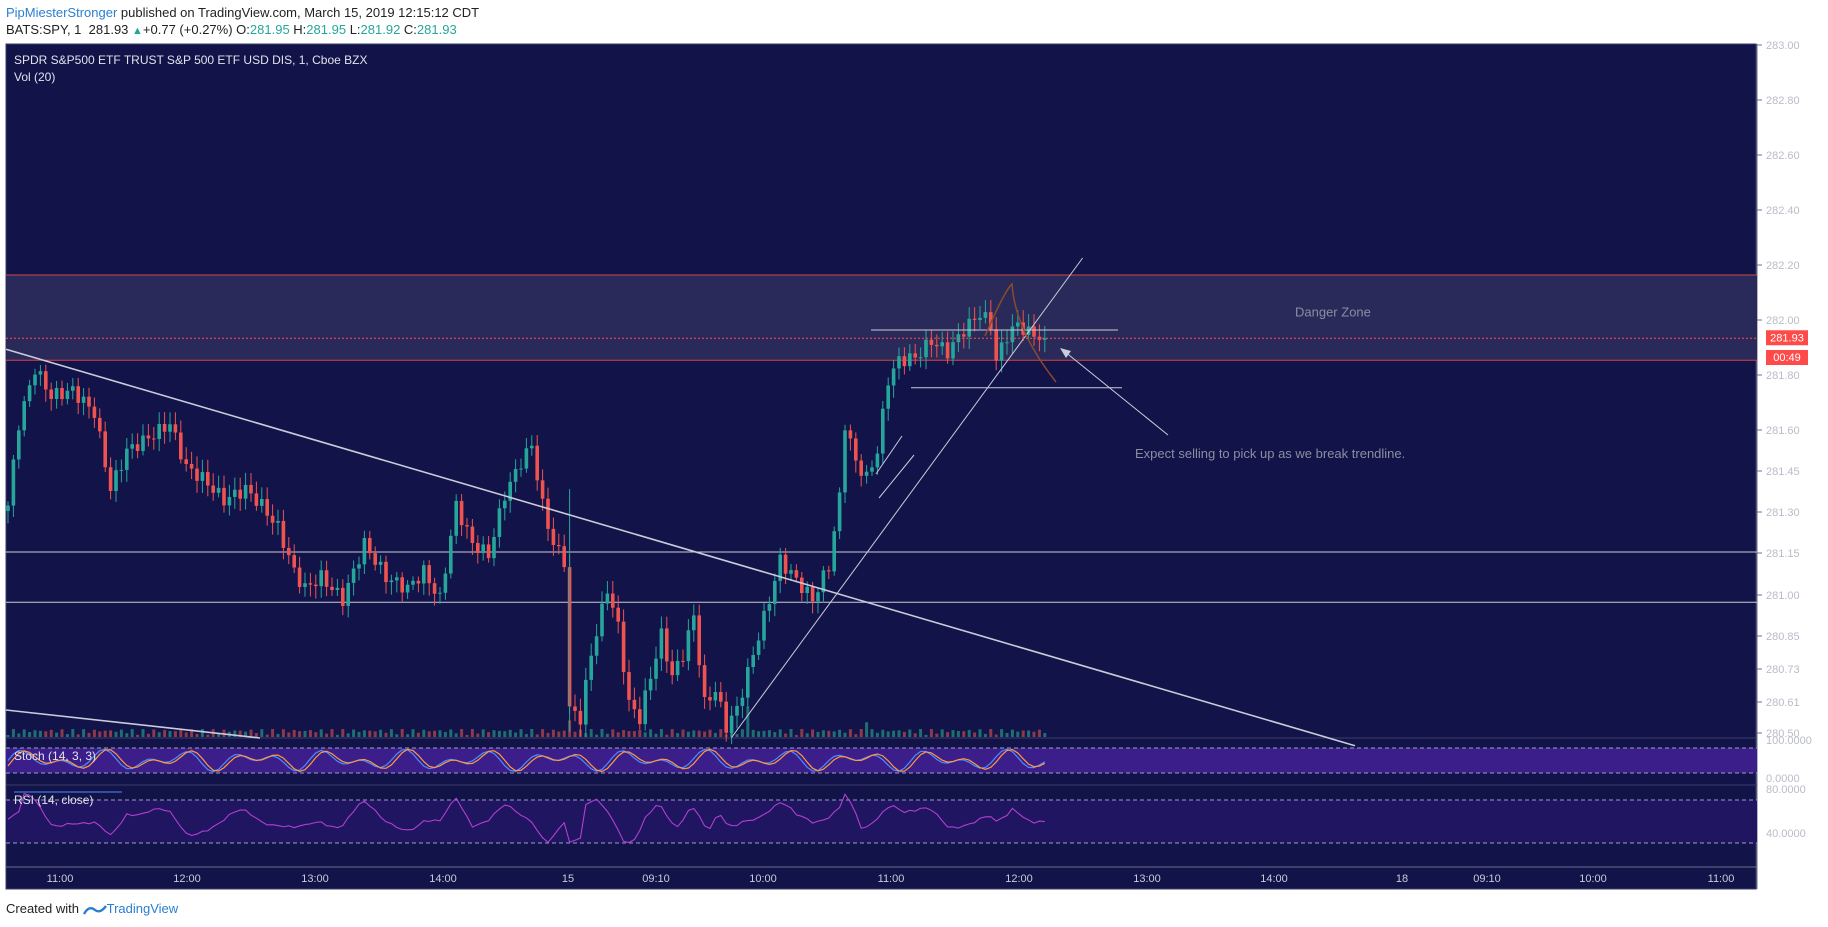 The width and height of the screenshot is (1828, 927). What do you see at coordinates (1783, 211) in the screenshot?
I see `price-tick-label: 282.40` at bounding box center [1783, 211].